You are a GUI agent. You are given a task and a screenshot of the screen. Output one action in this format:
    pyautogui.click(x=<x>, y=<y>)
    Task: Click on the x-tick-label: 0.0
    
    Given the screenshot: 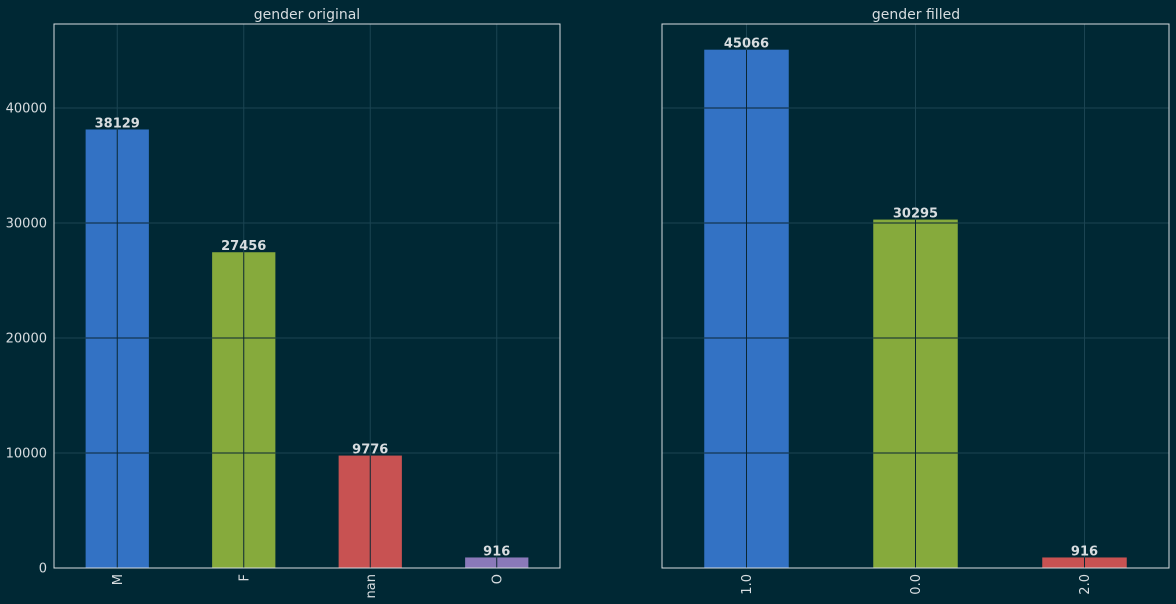 What is the action you would take?
    pyautogui.click(x=916, y=584)
    